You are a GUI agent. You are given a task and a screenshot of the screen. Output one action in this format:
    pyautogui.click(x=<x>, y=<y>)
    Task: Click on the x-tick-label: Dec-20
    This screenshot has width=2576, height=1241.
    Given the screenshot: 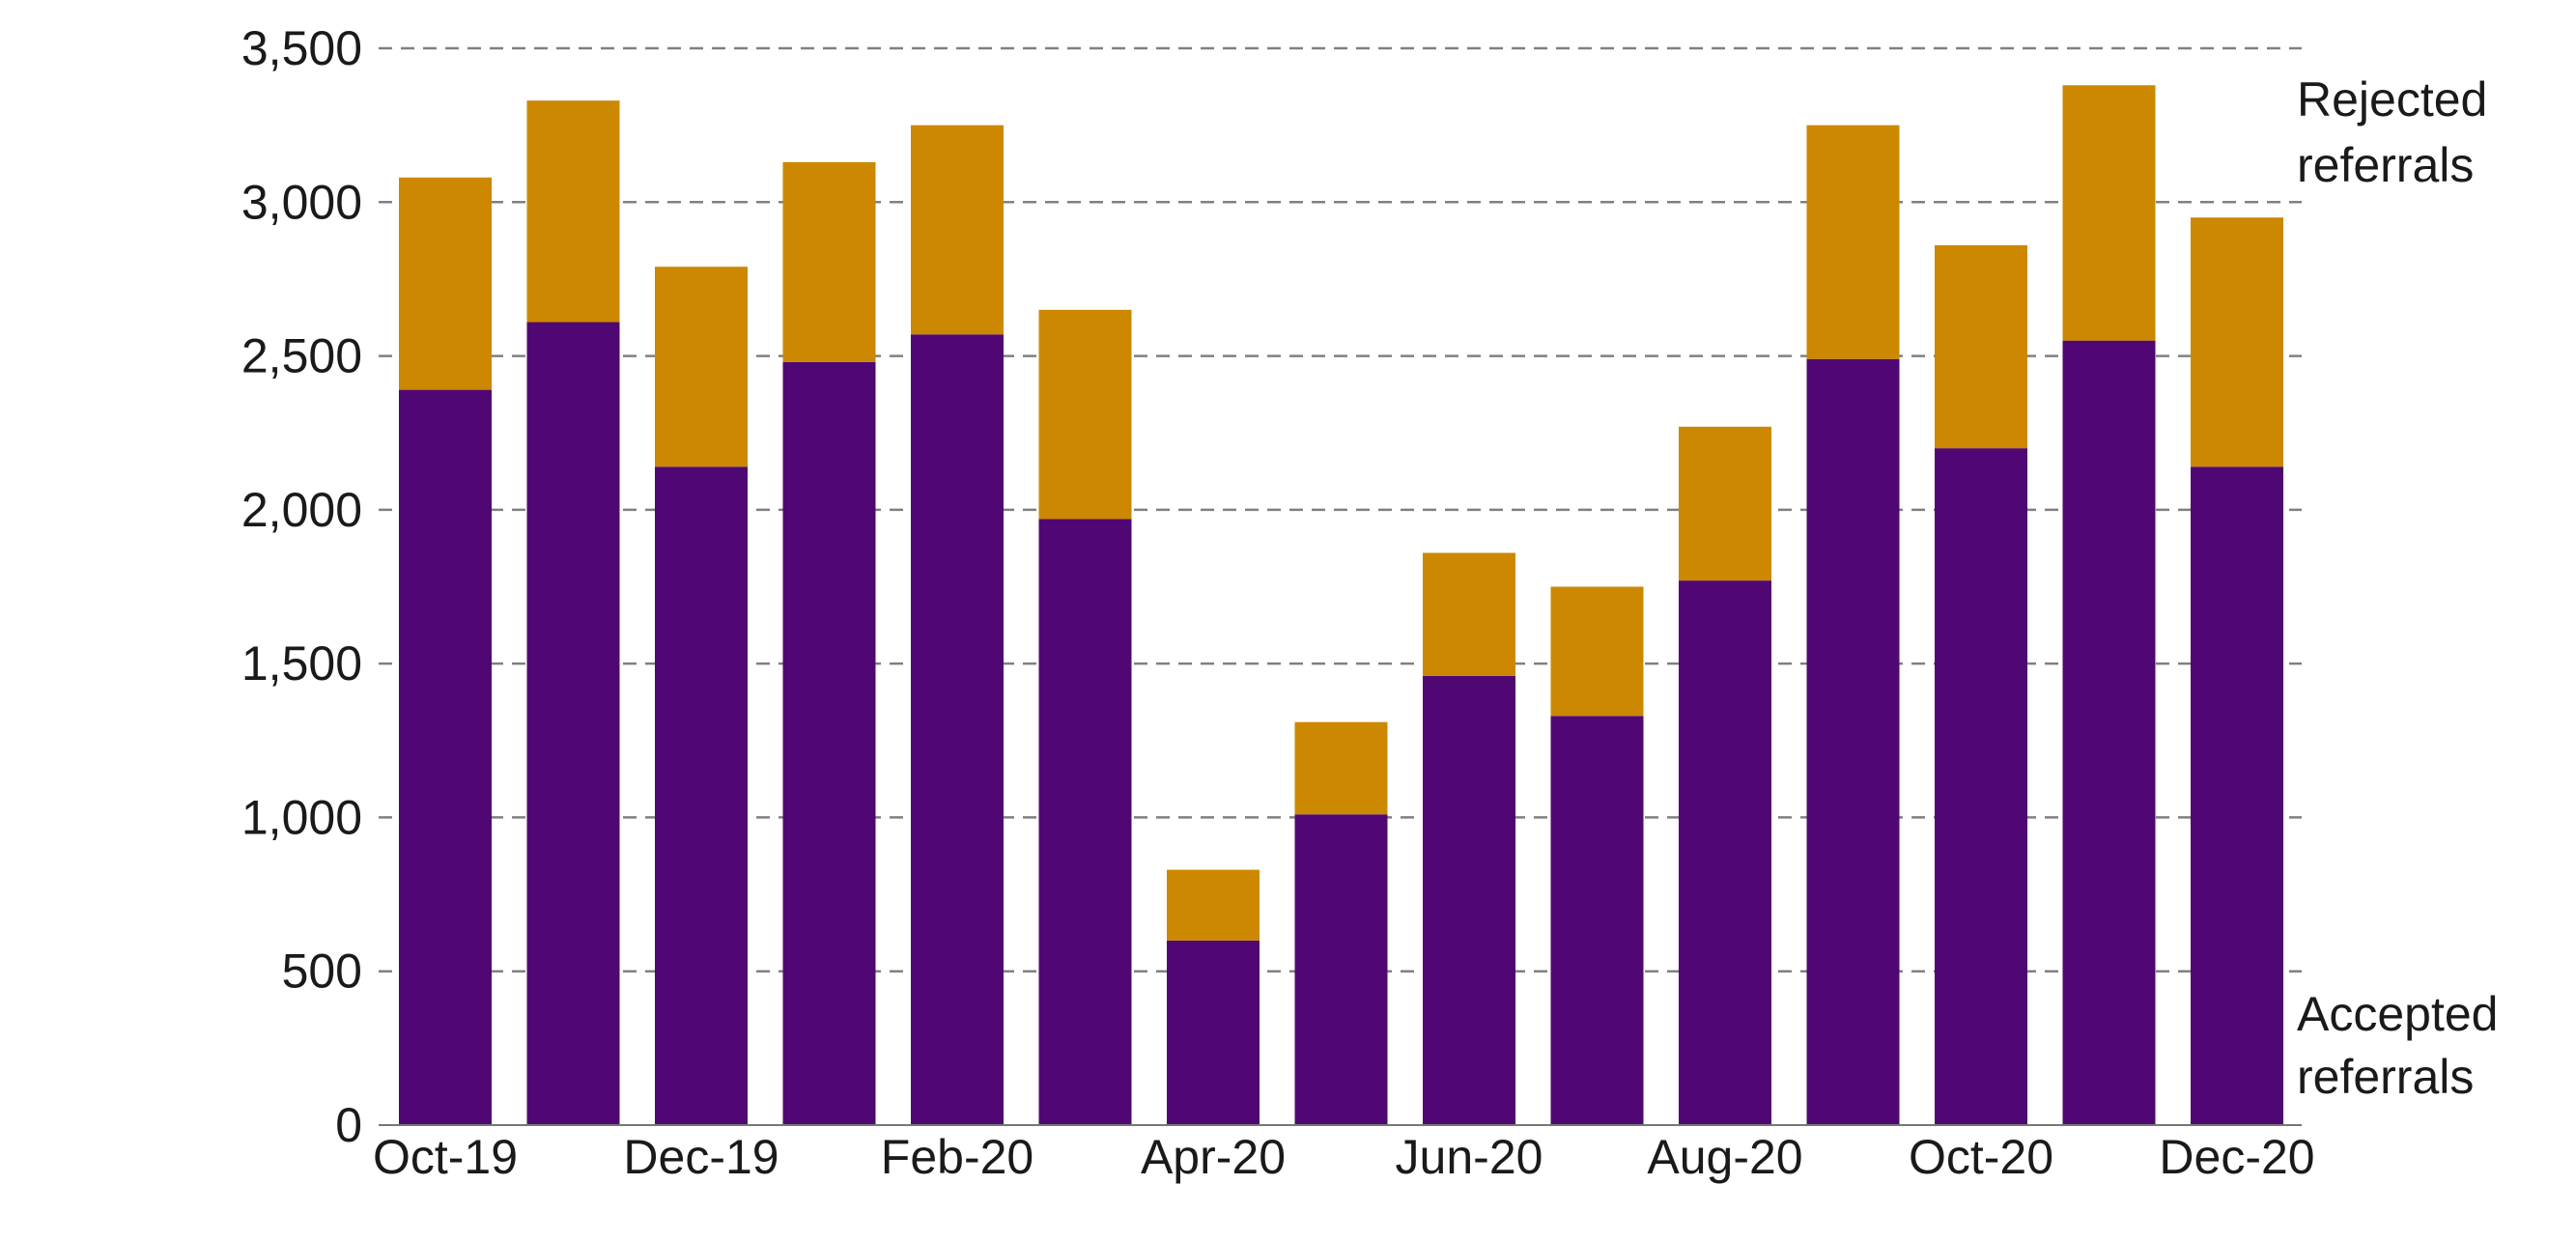 What is the action you would take?
    pyautogui.click(x=2236, y=1157)
    